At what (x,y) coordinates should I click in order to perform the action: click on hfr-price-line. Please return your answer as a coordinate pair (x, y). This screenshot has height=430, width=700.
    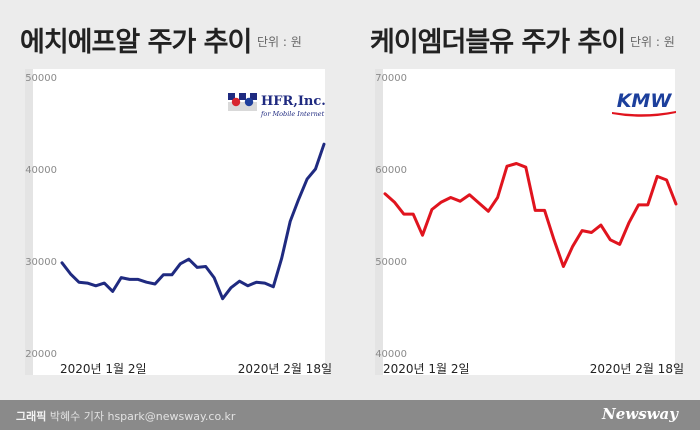
    Looking at the image, I should click on (193, 221).